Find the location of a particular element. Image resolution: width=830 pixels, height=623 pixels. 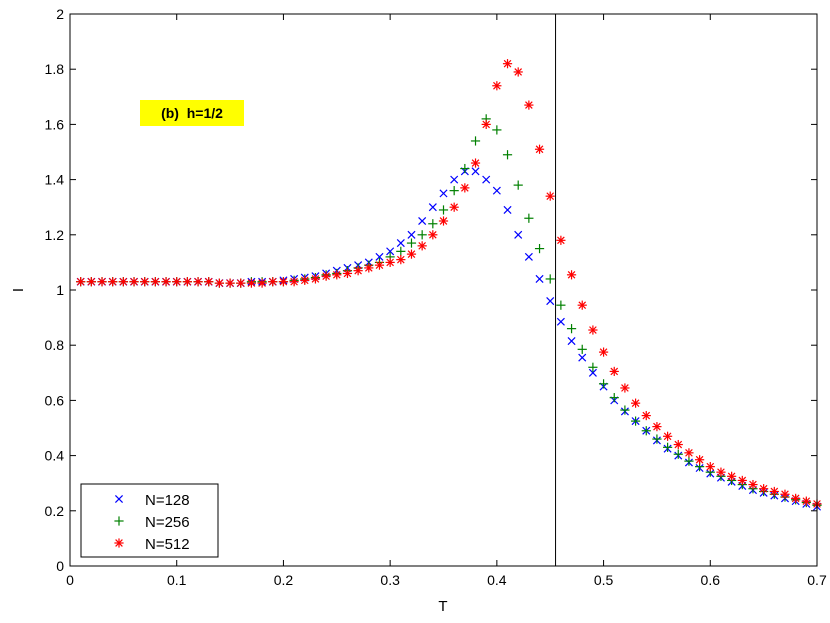

x-axis-label: T is located at coordinates (442, 606).